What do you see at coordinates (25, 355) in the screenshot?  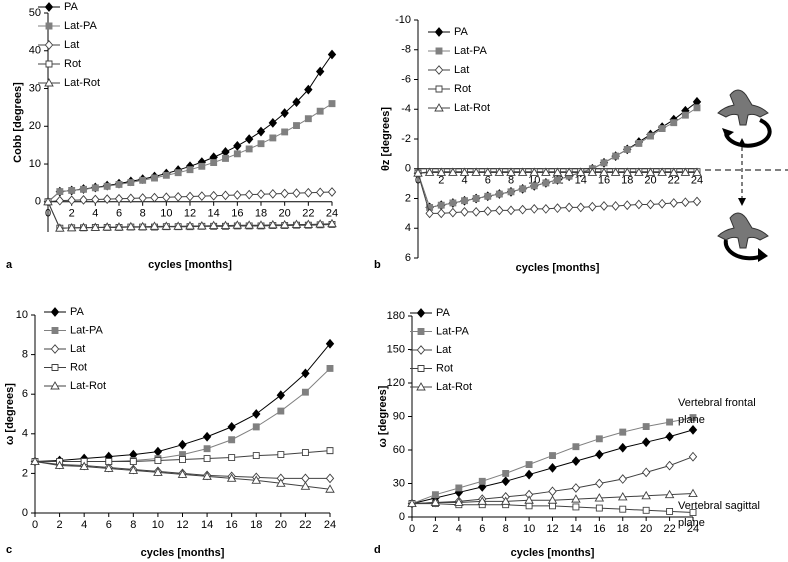 I see `y-tick-label: 8` at bounding box center [25, 355].